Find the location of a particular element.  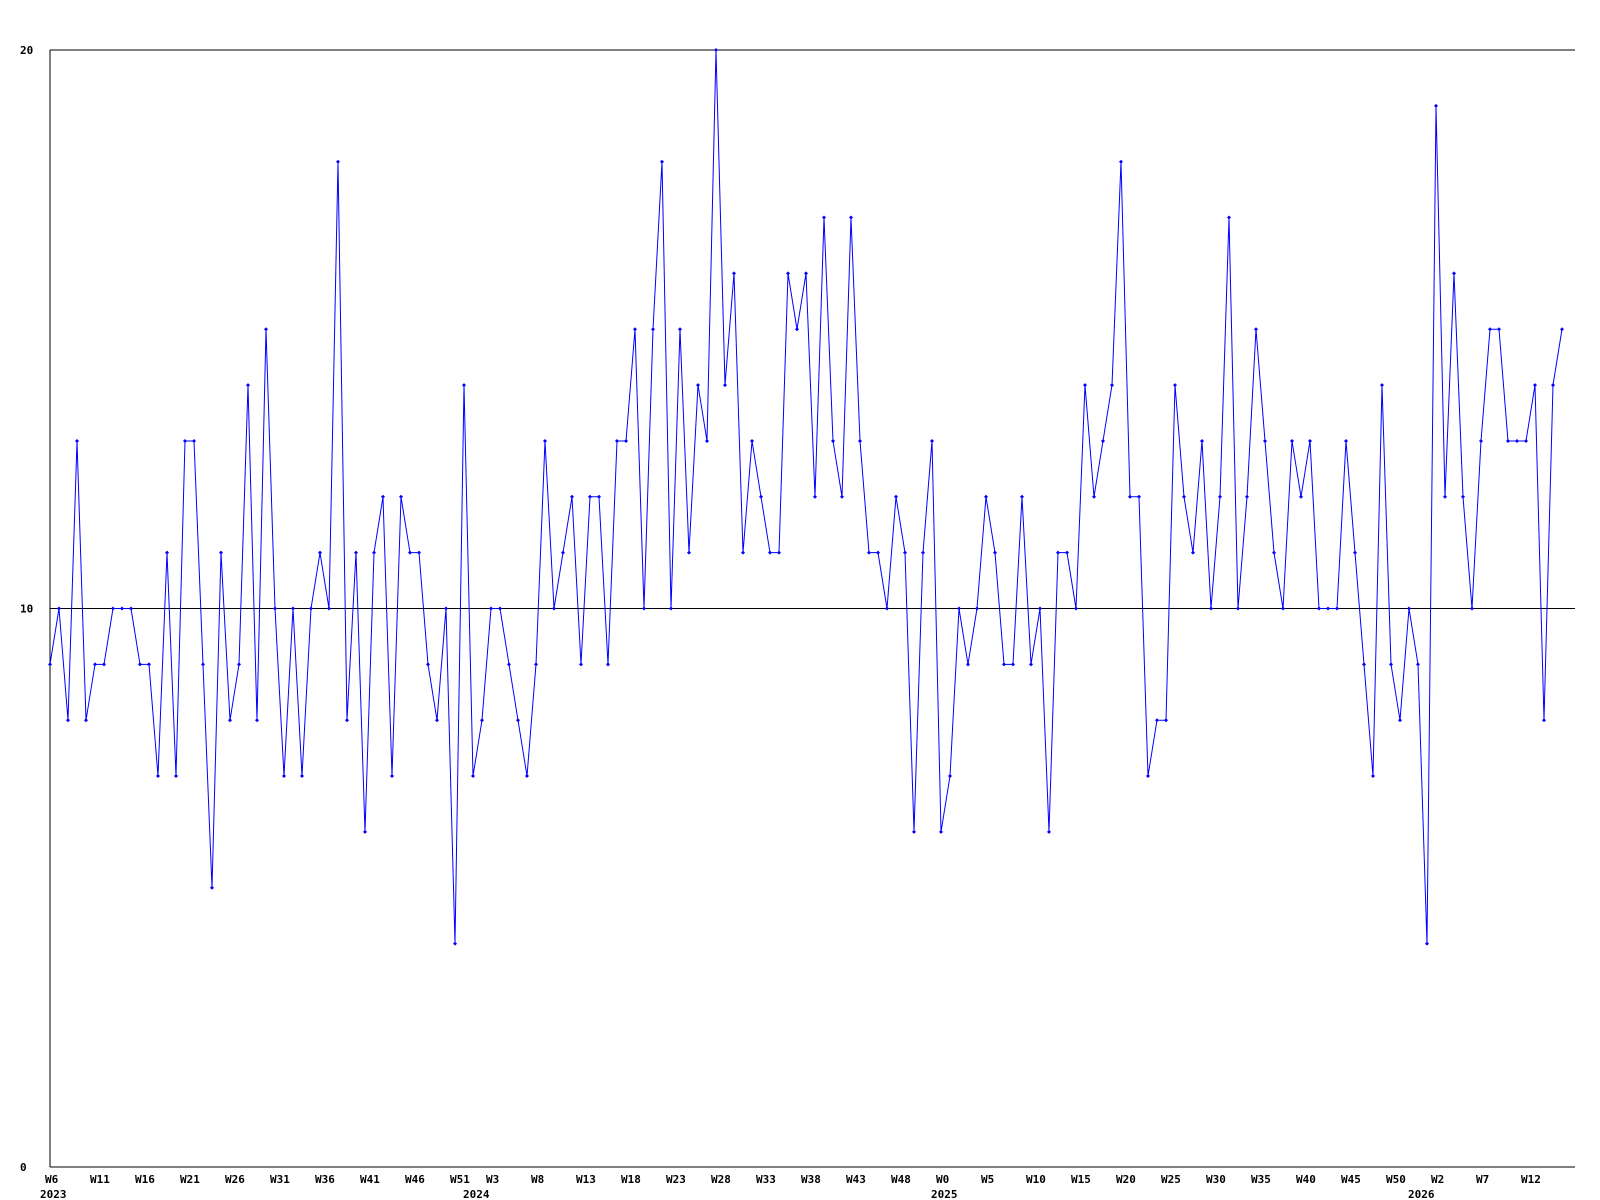

x-tick-label: W28 is located at coordinates (721, 1179).